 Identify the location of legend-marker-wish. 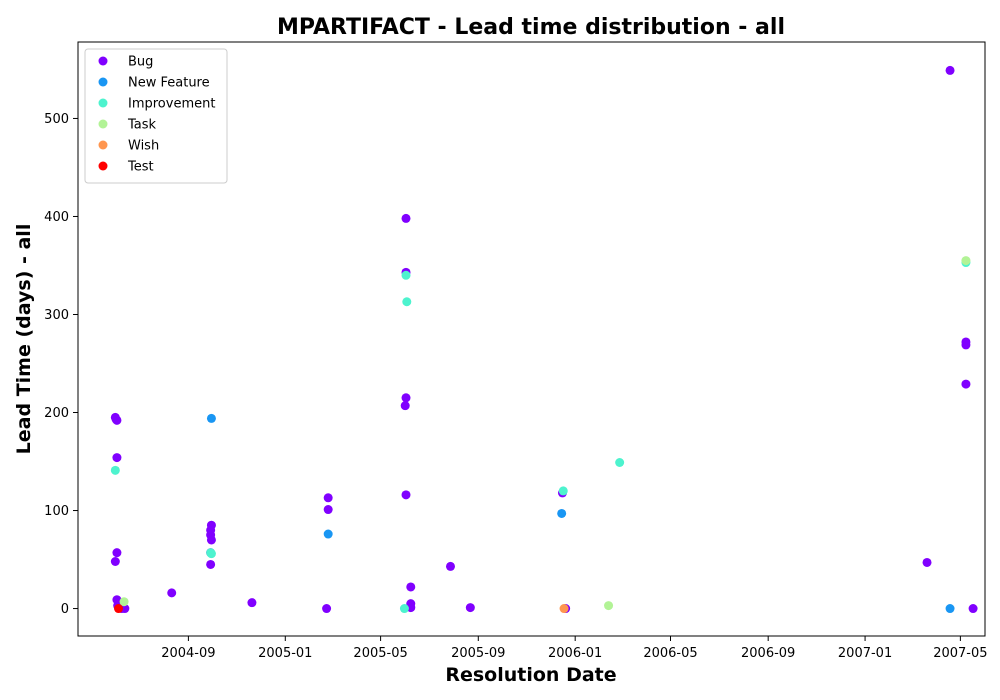
(103, 145).